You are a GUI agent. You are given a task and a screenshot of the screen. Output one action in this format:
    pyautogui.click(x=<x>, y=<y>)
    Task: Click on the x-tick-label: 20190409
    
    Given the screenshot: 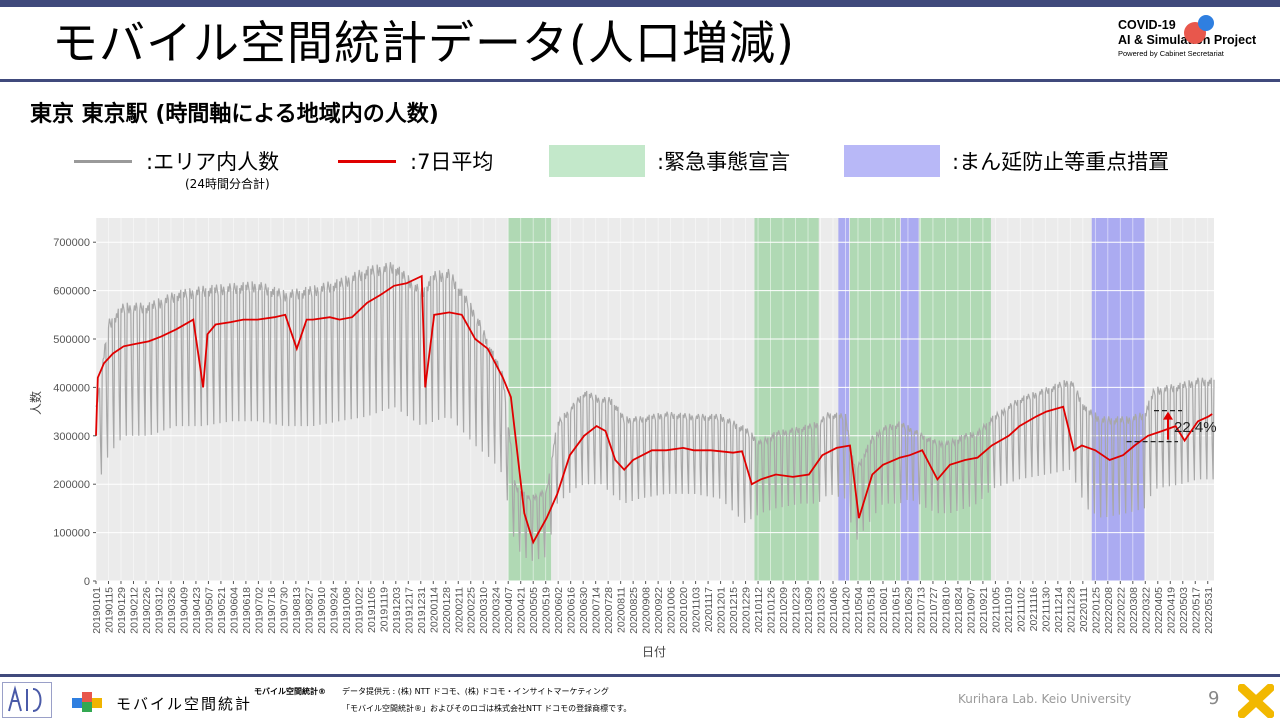 What is the action you would take?
    pyautogui.click(x=184, y=610)
    